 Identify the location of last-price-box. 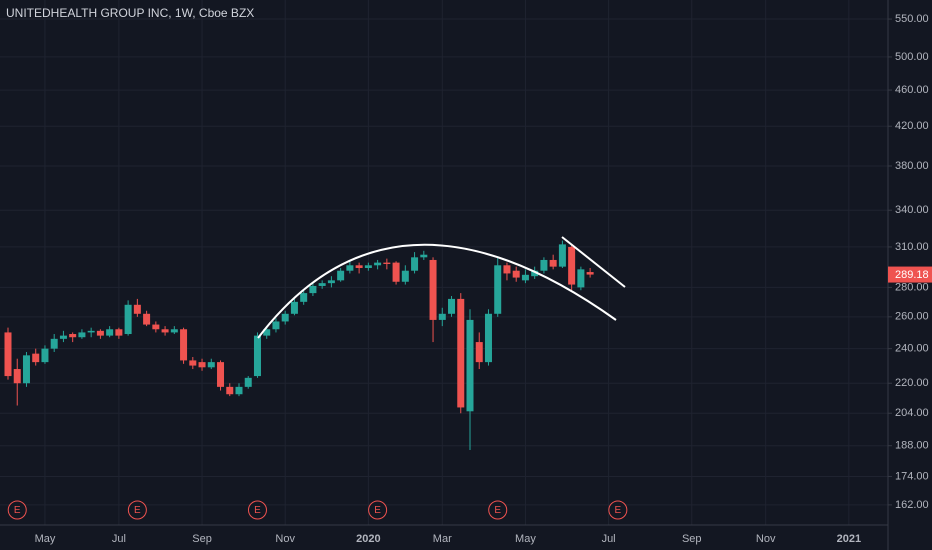
(910, 274).